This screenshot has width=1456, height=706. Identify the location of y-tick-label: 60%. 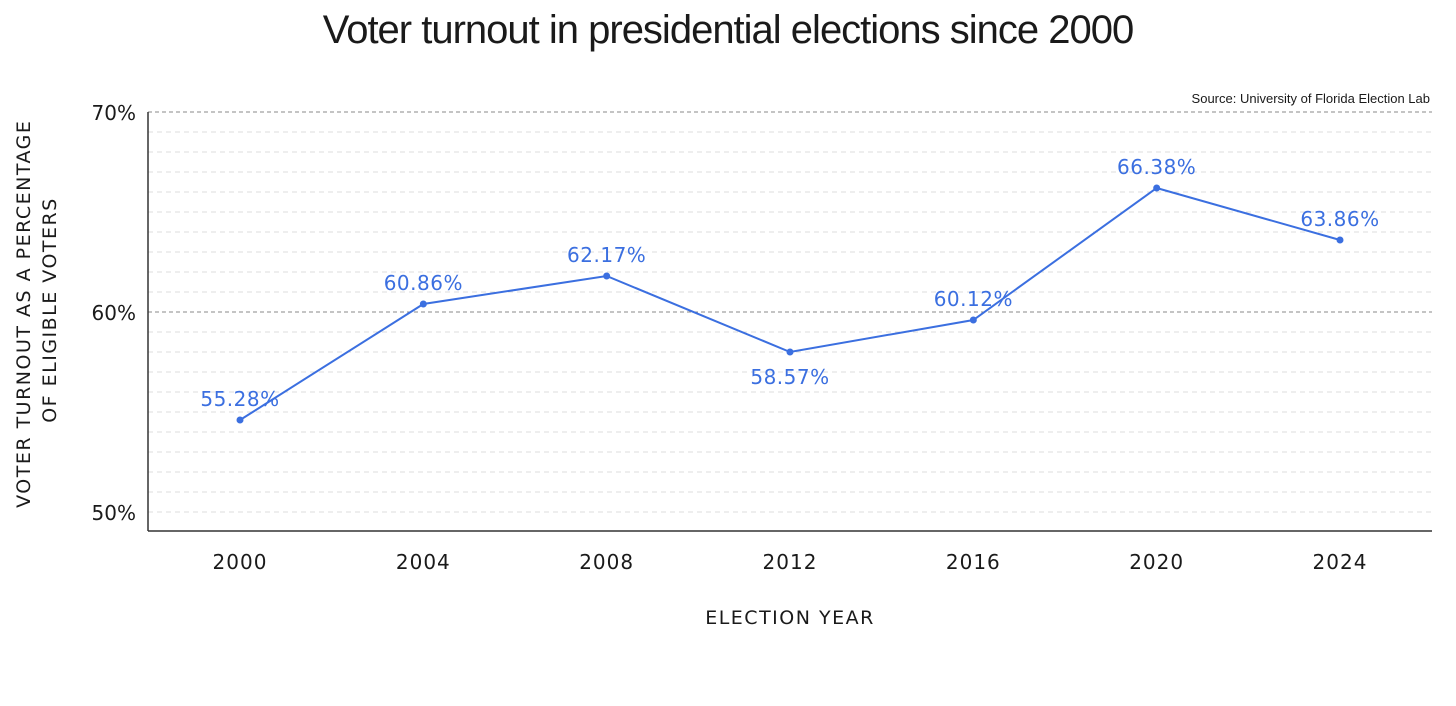
(114, 313).